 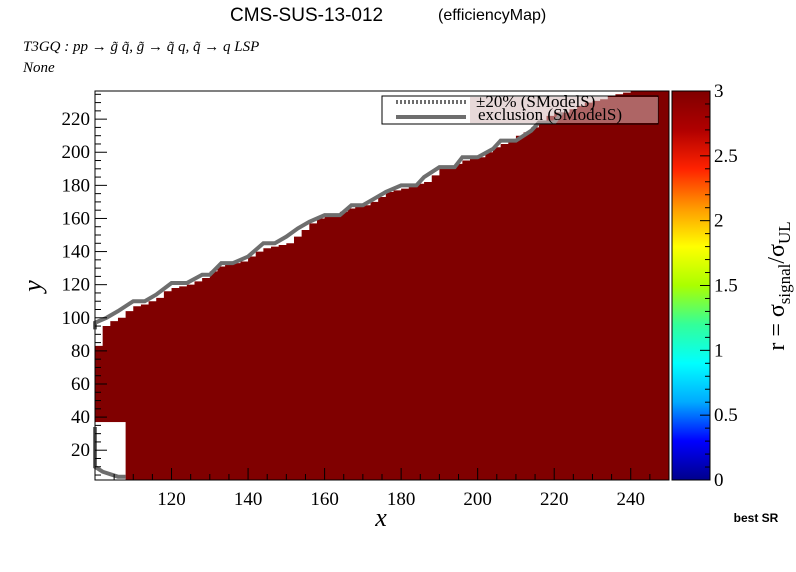 What do you see at coordinates (76, 285) in the screenshot?
I see `y-tick-label: 120` at bounding box center [76, 285].